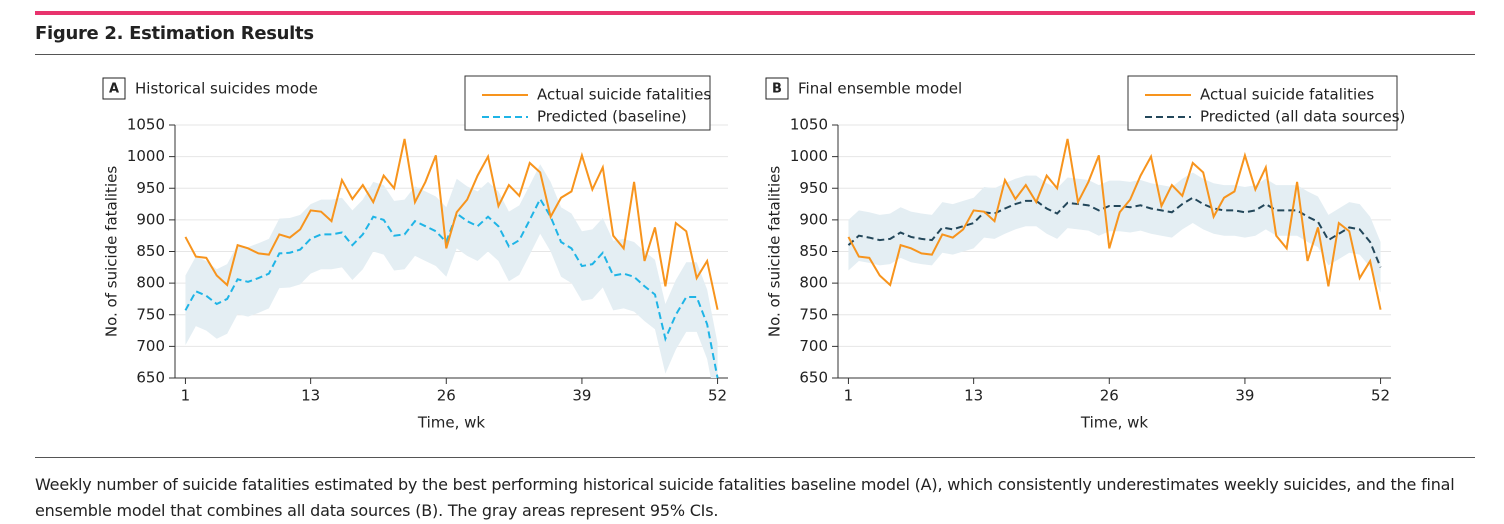  Describe the element at coordinates (226, 89) in the screenshot. I see `panel-title: Historical suicides mode` at that location.